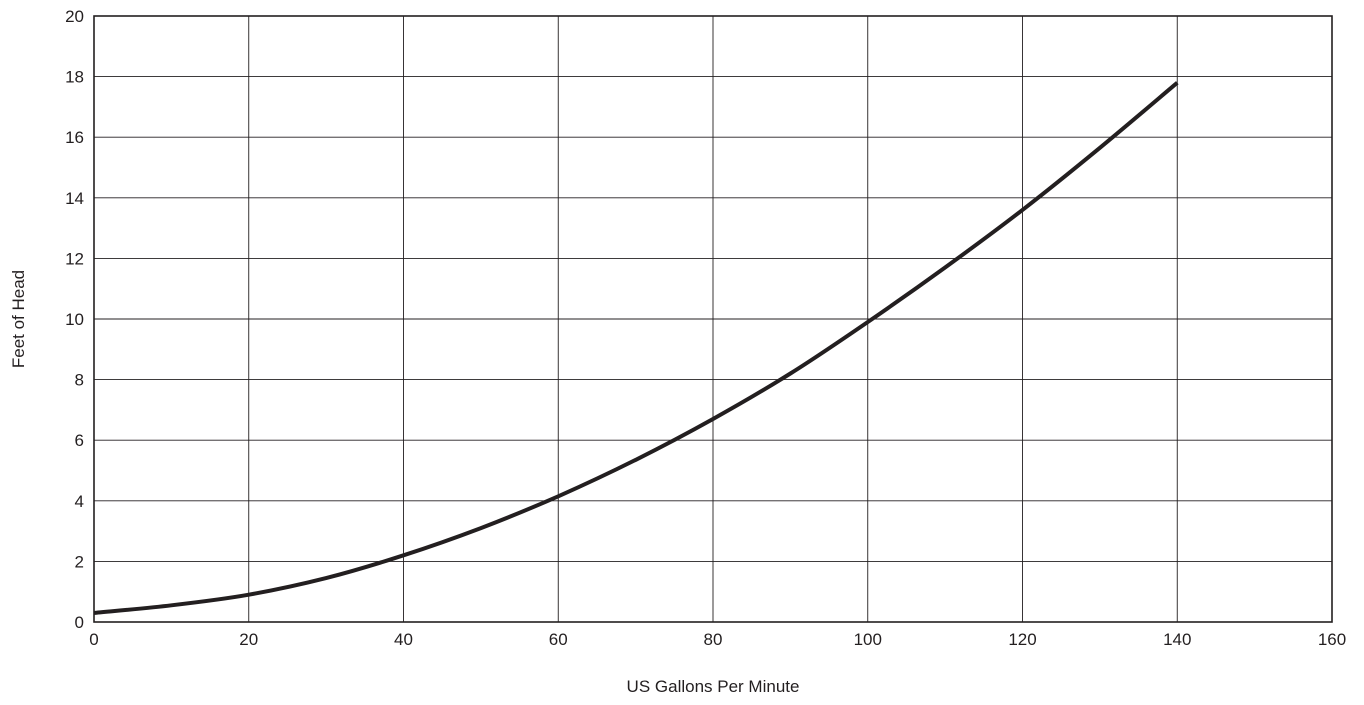 The image size is (1364, 705). What do you see at coordinates (1332, 639) in the screenshot?
I see `x-tick-label: 160` at bounding box center [1332, 639].